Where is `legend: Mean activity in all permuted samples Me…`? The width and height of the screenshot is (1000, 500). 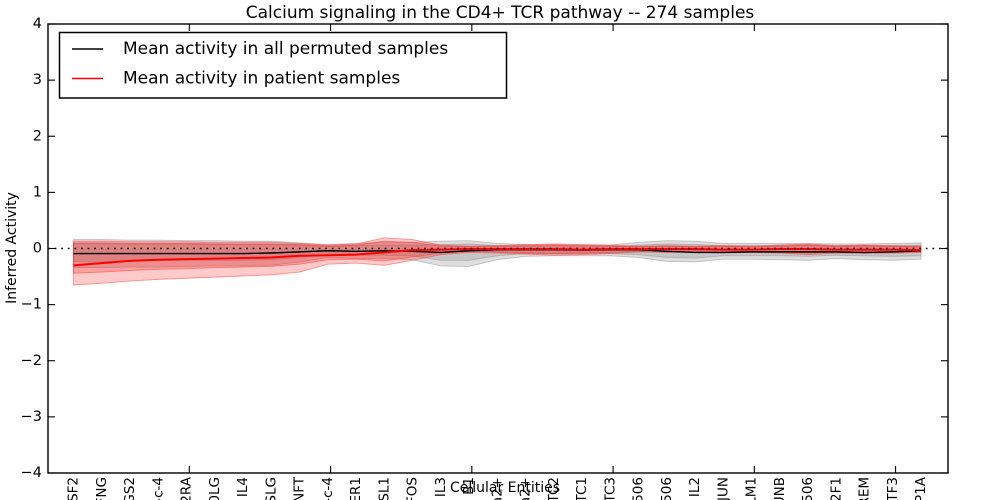 legend: Mean activity in all permuted samples Me… is located at coordinates (283, 65).